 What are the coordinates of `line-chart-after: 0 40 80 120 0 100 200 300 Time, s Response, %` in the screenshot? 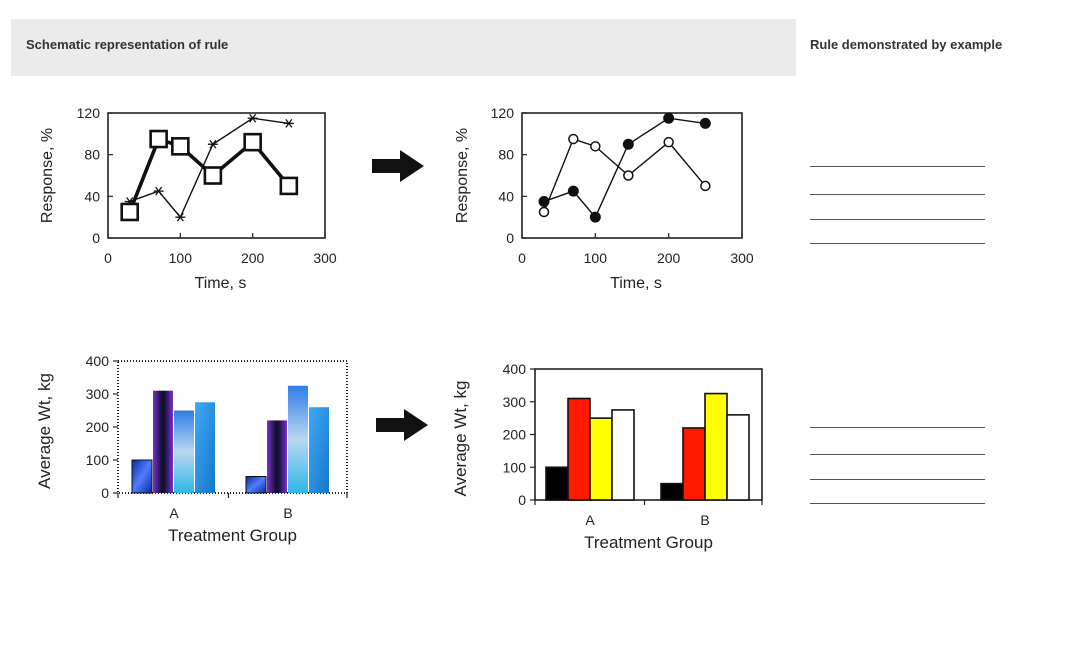 It's located at (604, 198).